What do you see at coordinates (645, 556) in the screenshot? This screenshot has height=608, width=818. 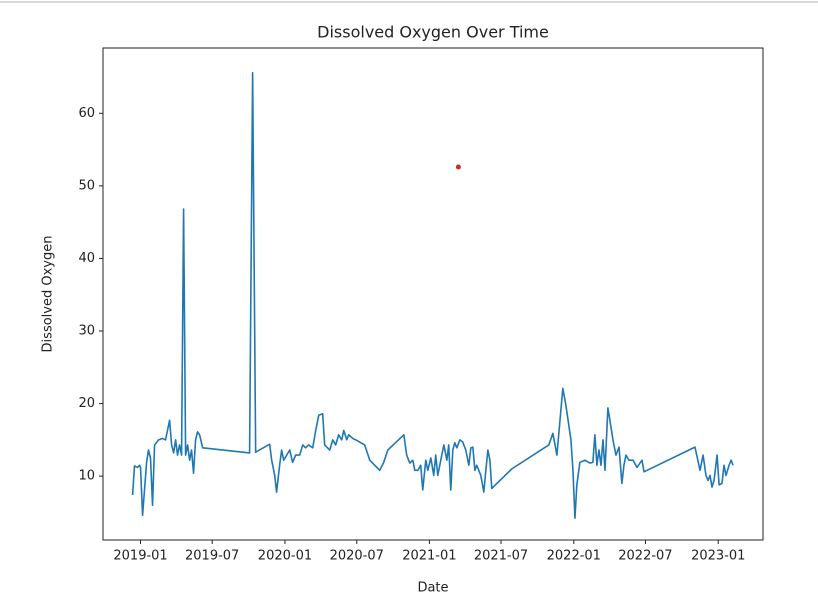 I see `x-tick-label: 2022-07` at bounding box center [645, 556].